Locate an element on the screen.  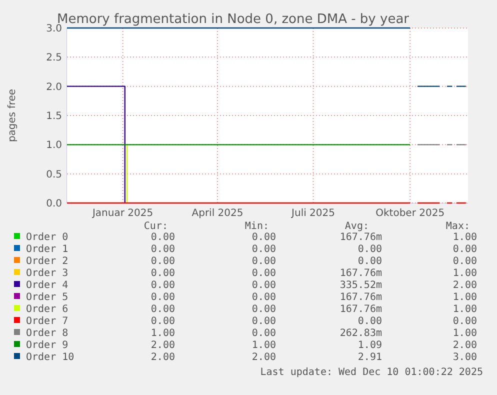
y-tick-label: 0.5 is located at coordinates (54, 174).